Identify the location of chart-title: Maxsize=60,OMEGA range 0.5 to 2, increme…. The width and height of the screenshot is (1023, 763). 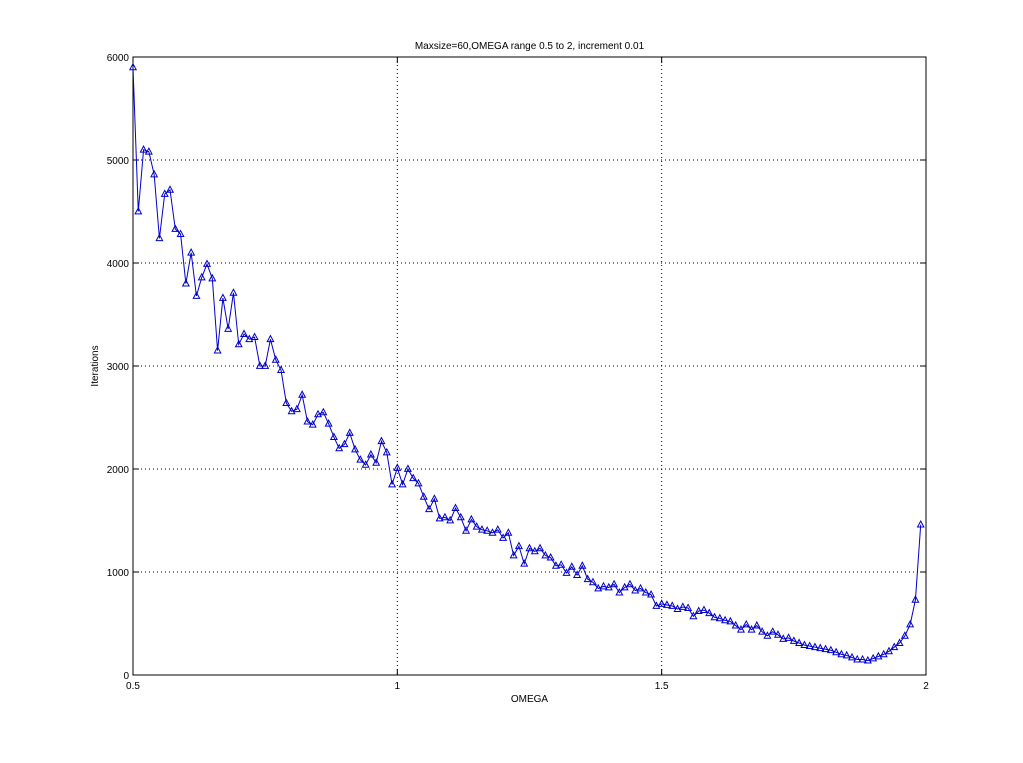
(530, 46).